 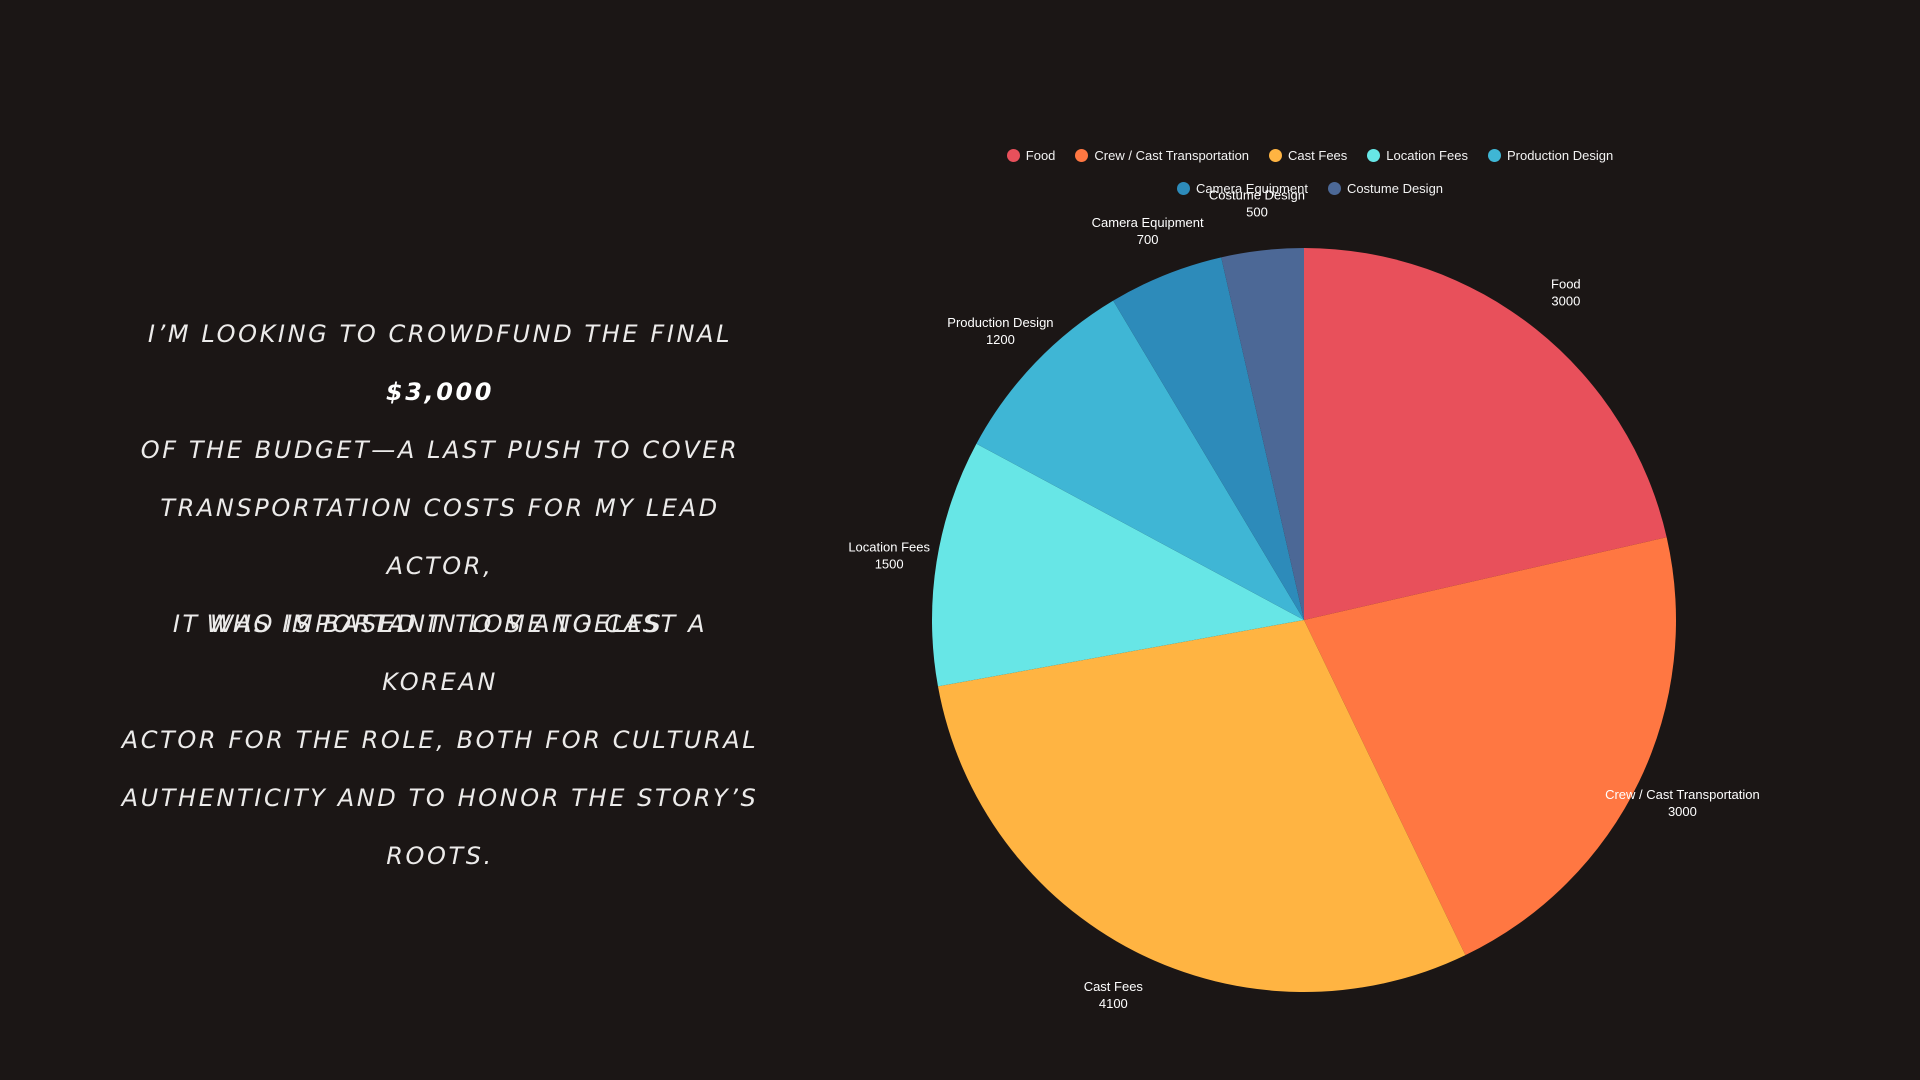 What do you see at coordinates (1000, 322) in the screenshot?
I see `slice-label-name: Production Design` at bounding box center [1000, 322].